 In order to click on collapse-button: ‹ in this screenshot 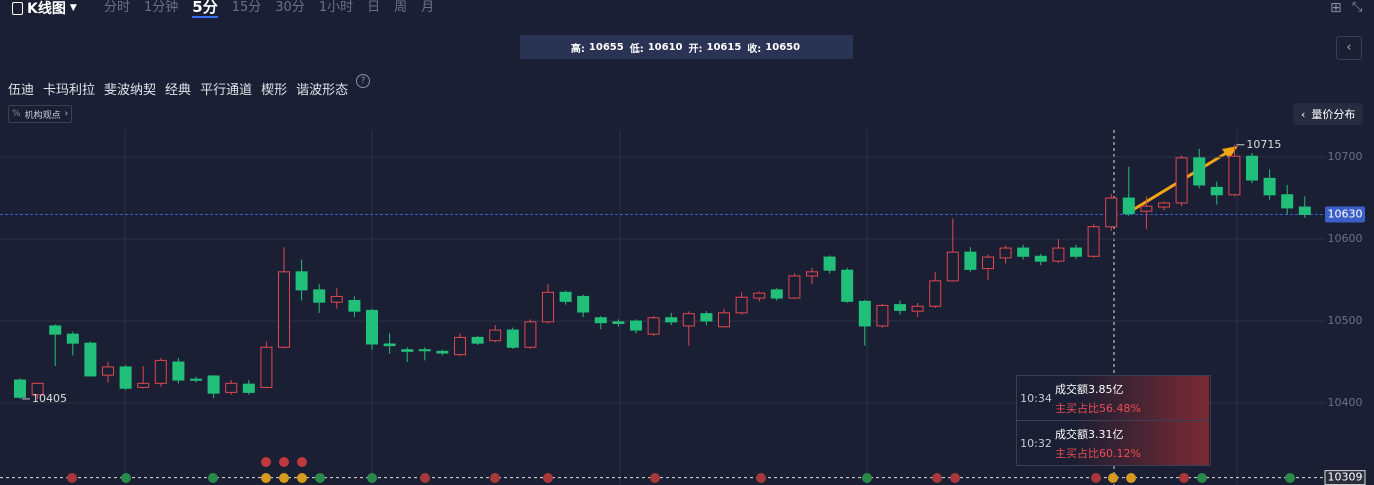, I will do `click(1349, 48)`.